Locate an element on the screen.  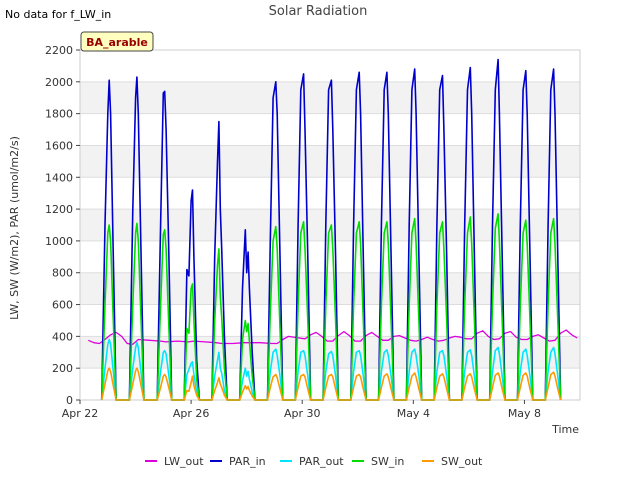
y-tick-label: 1600 is located at coordinates (59, 145).